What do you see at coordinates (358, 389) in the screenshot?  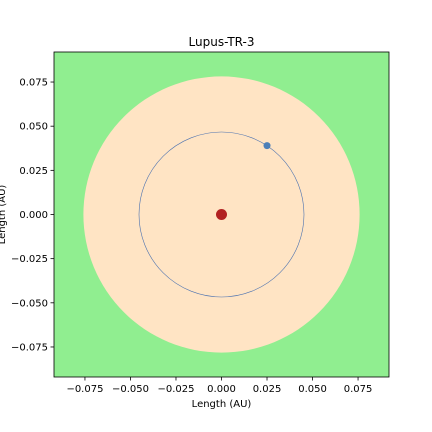 I see `x-tick-label: 0.075` at bounding box center [358, 389].